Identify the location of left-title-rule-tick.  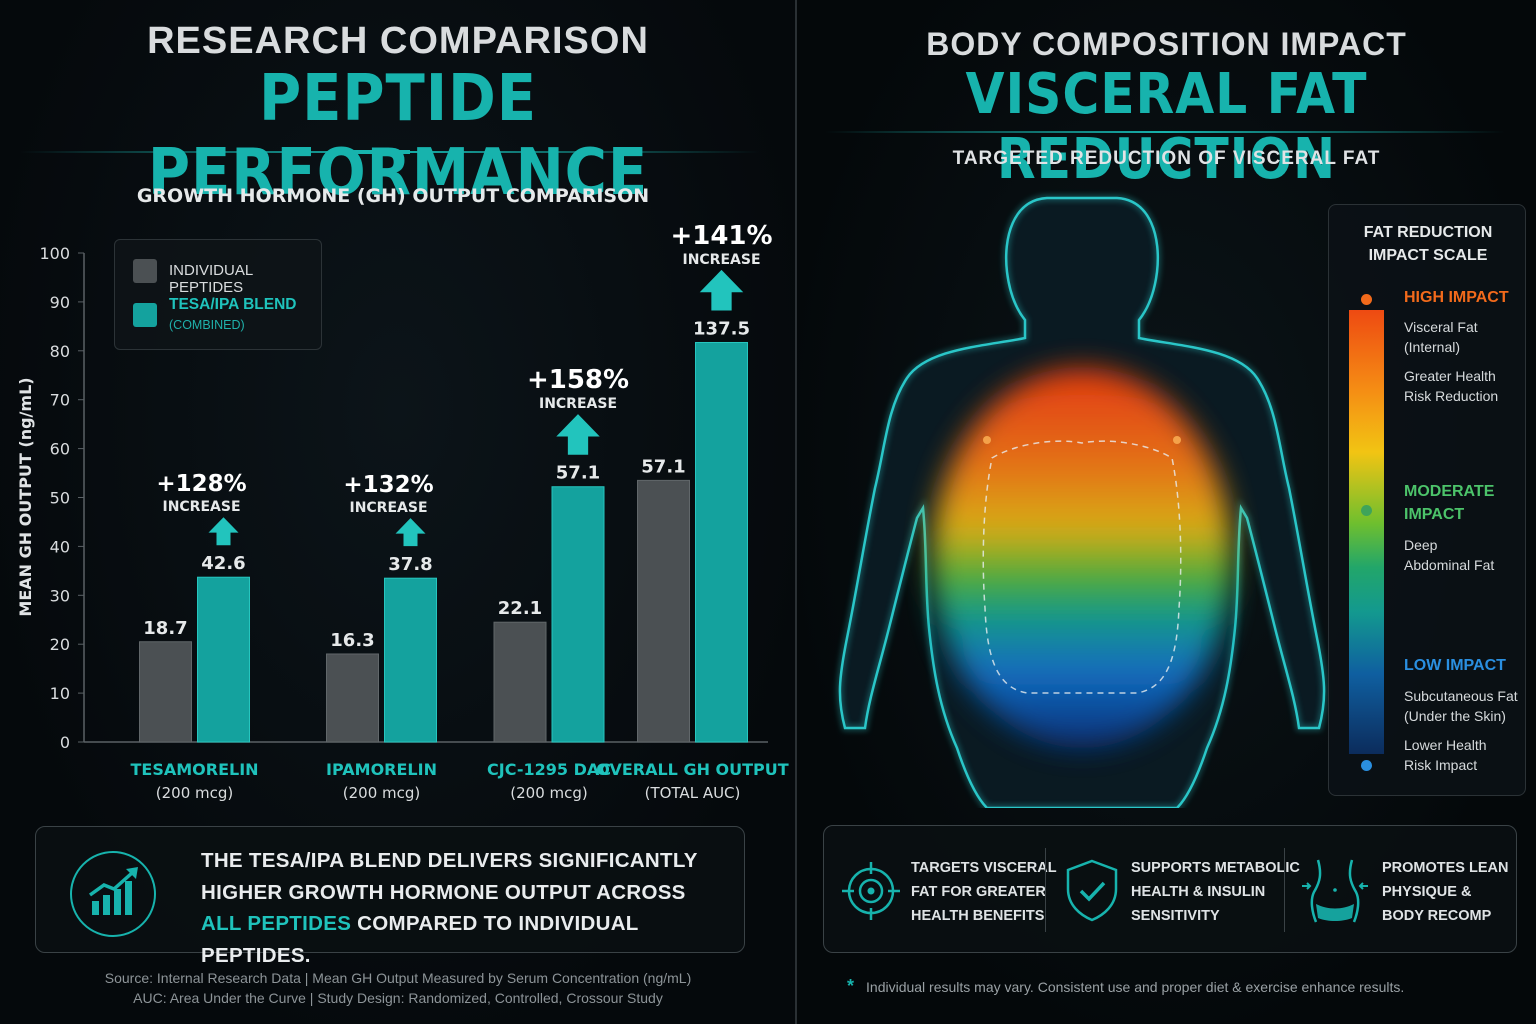
(370, 152).